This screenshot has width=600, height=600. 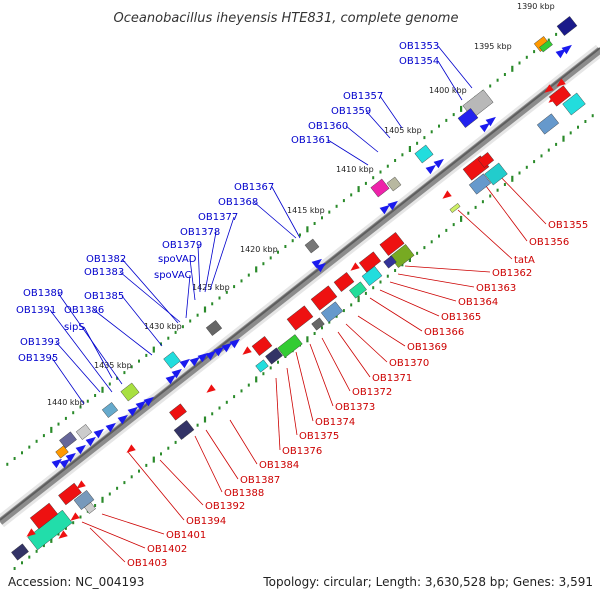 What do you see at coordinates (448, 90) in the screenshot?
I see `kbp-label: 1400 kbp` at bounding box center [448, 90].